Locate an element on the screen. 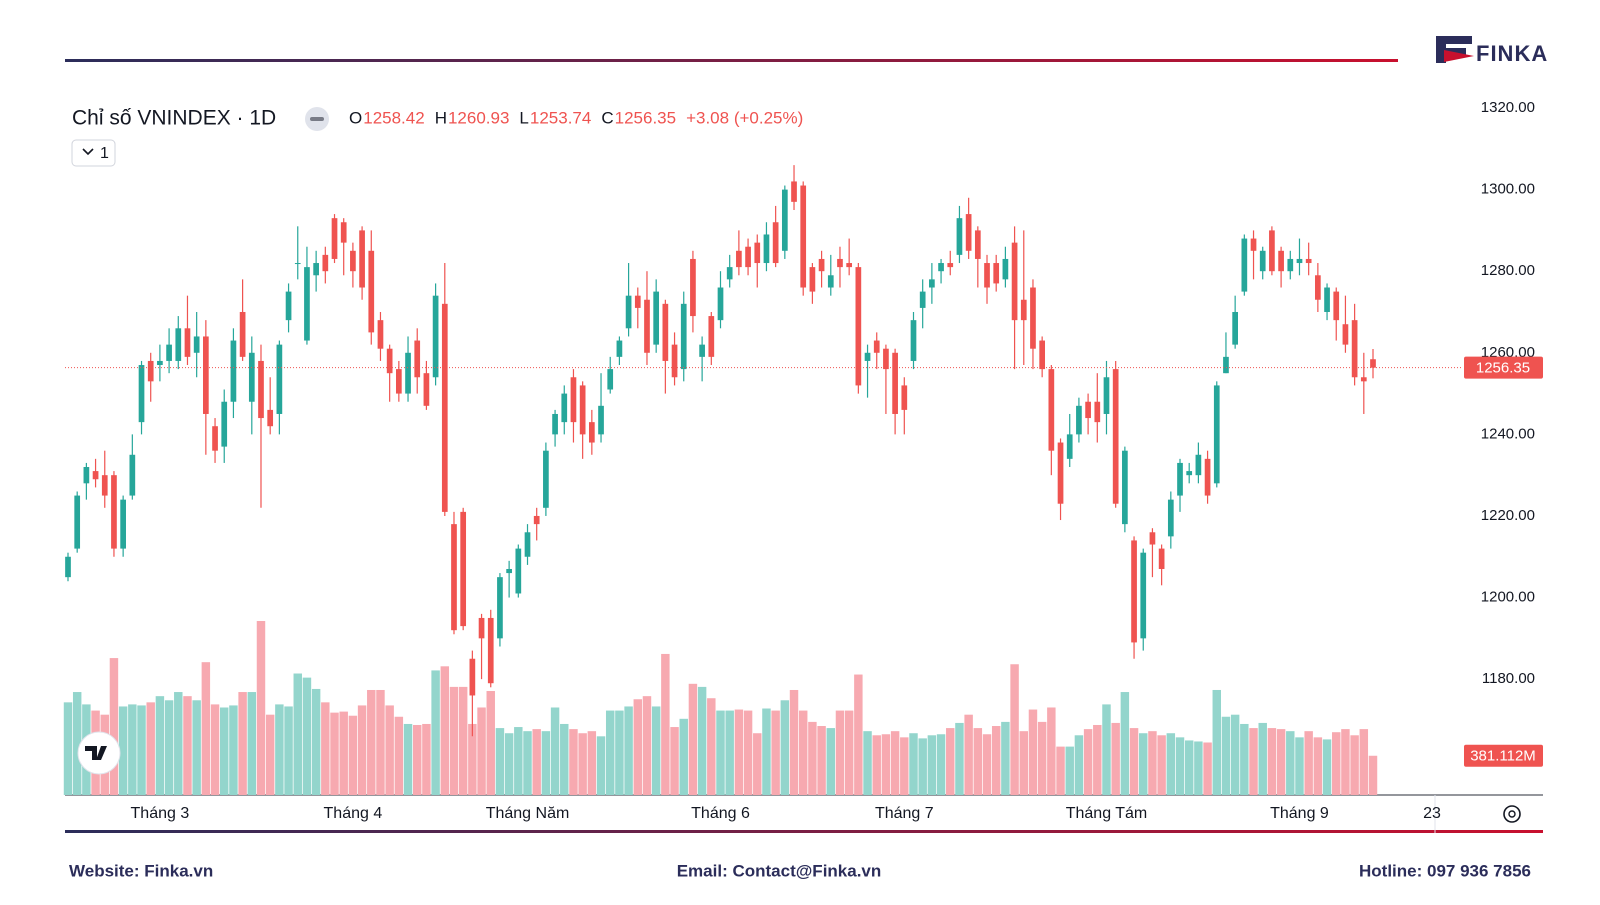  logo-flag is located at coordinates (1459, 56).